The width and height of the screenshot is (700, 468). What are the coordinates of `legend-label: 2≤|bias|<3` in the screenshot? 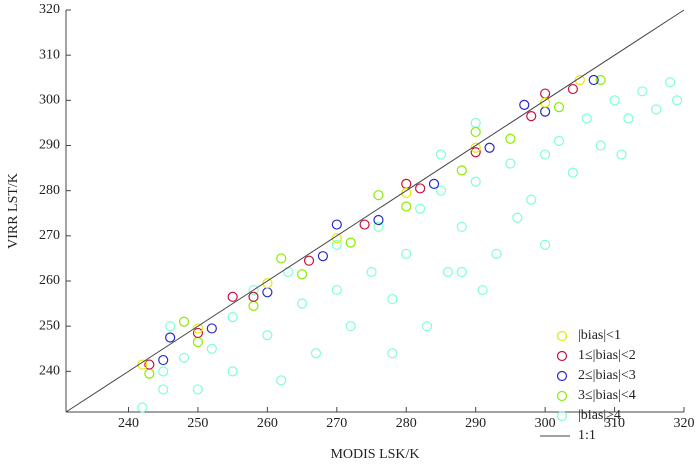 It's located at (607, 375).